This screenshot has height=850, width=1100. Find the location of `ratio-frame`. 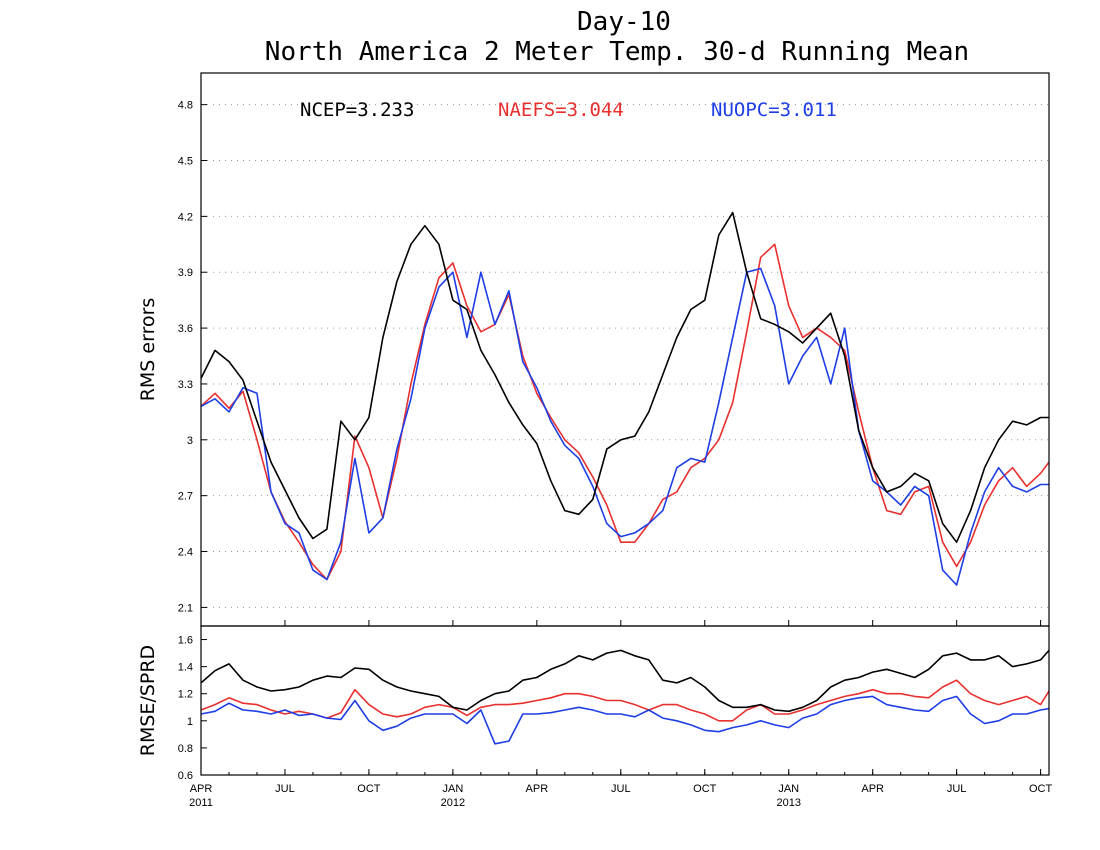

ratio-frame is located at coordinates (625, 700).